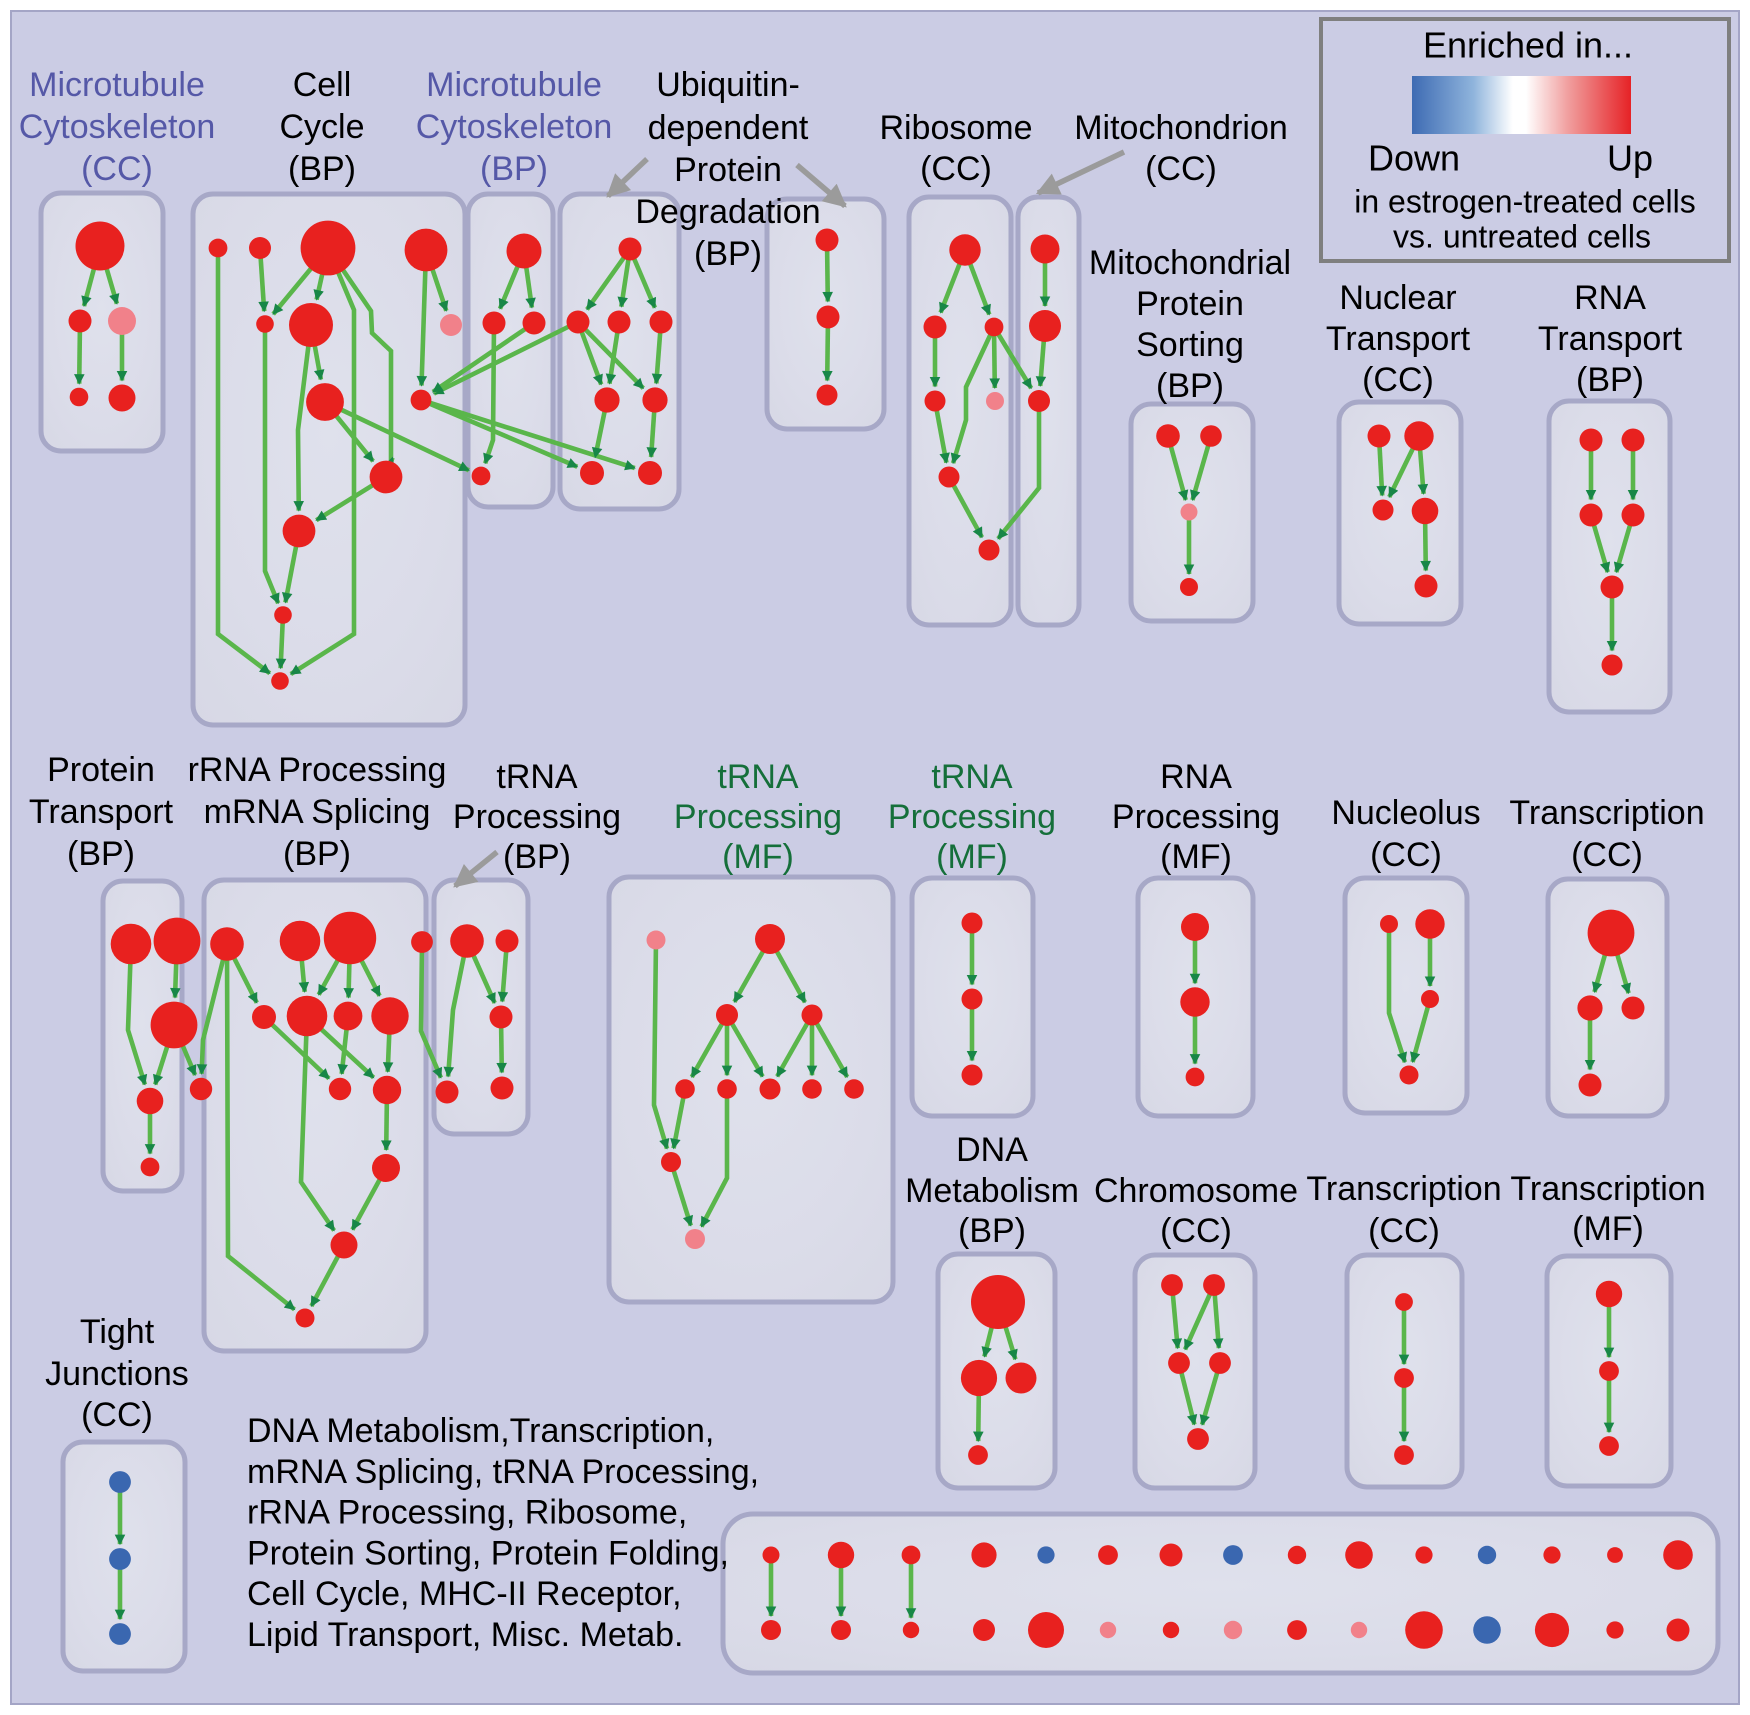 This screenshot has width=1750, height=1715. What do you see at coordinates (1181, 128) in the screenshot?
I see `svg-text: Mitochondrion` at bounding box center [1181, 128].